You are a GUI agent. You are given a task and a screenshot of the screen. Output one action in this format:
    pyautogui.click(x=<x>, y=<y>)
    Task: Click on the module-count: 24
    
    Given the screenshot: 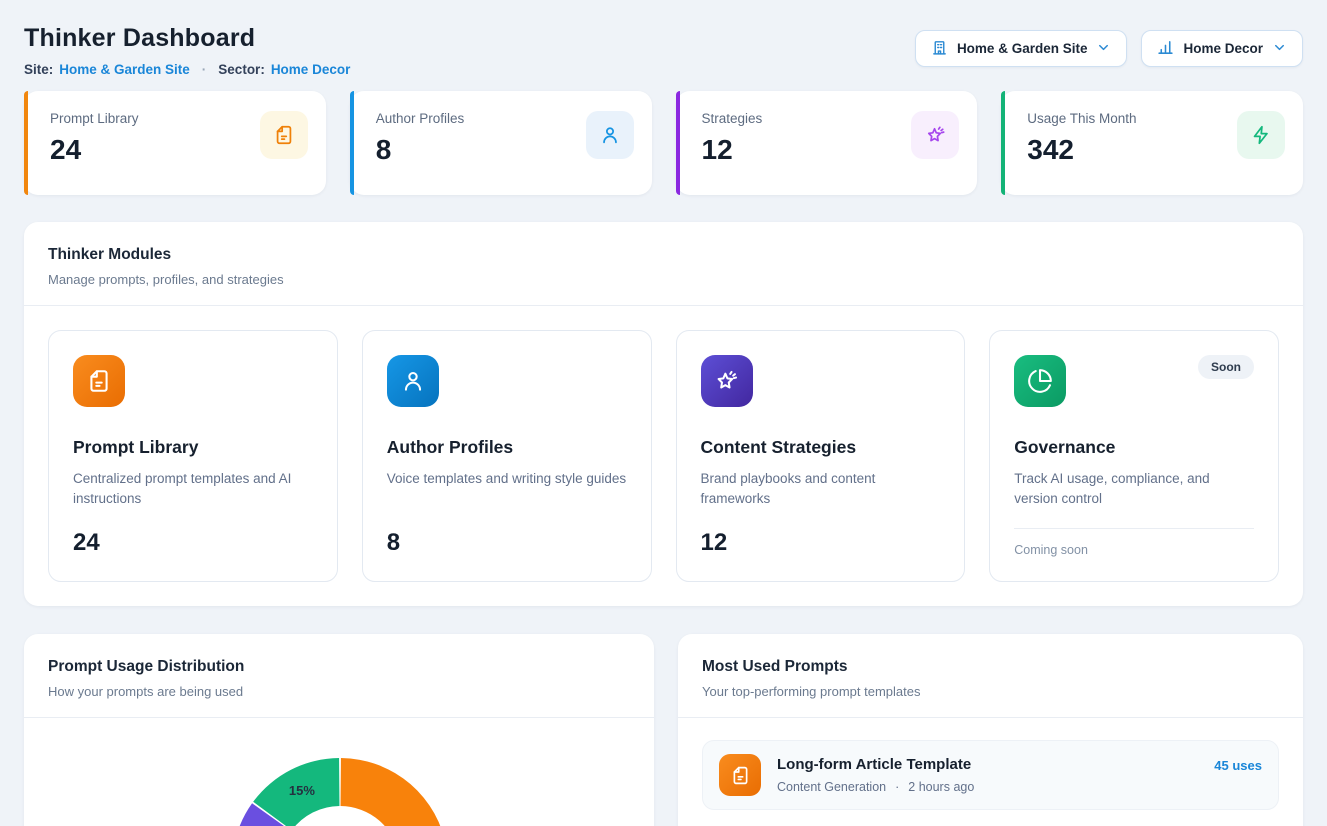 What is the action you would take?
    pyautogui.click(x=86, y=542)
    